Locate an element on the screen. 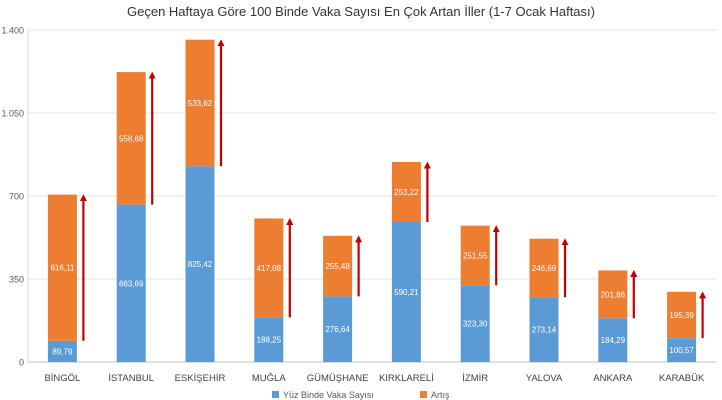 Image resolution: width=722 pixels, height=400 pixels. x-tick-label: BİNGÖL is located at coordinates (62, 378).